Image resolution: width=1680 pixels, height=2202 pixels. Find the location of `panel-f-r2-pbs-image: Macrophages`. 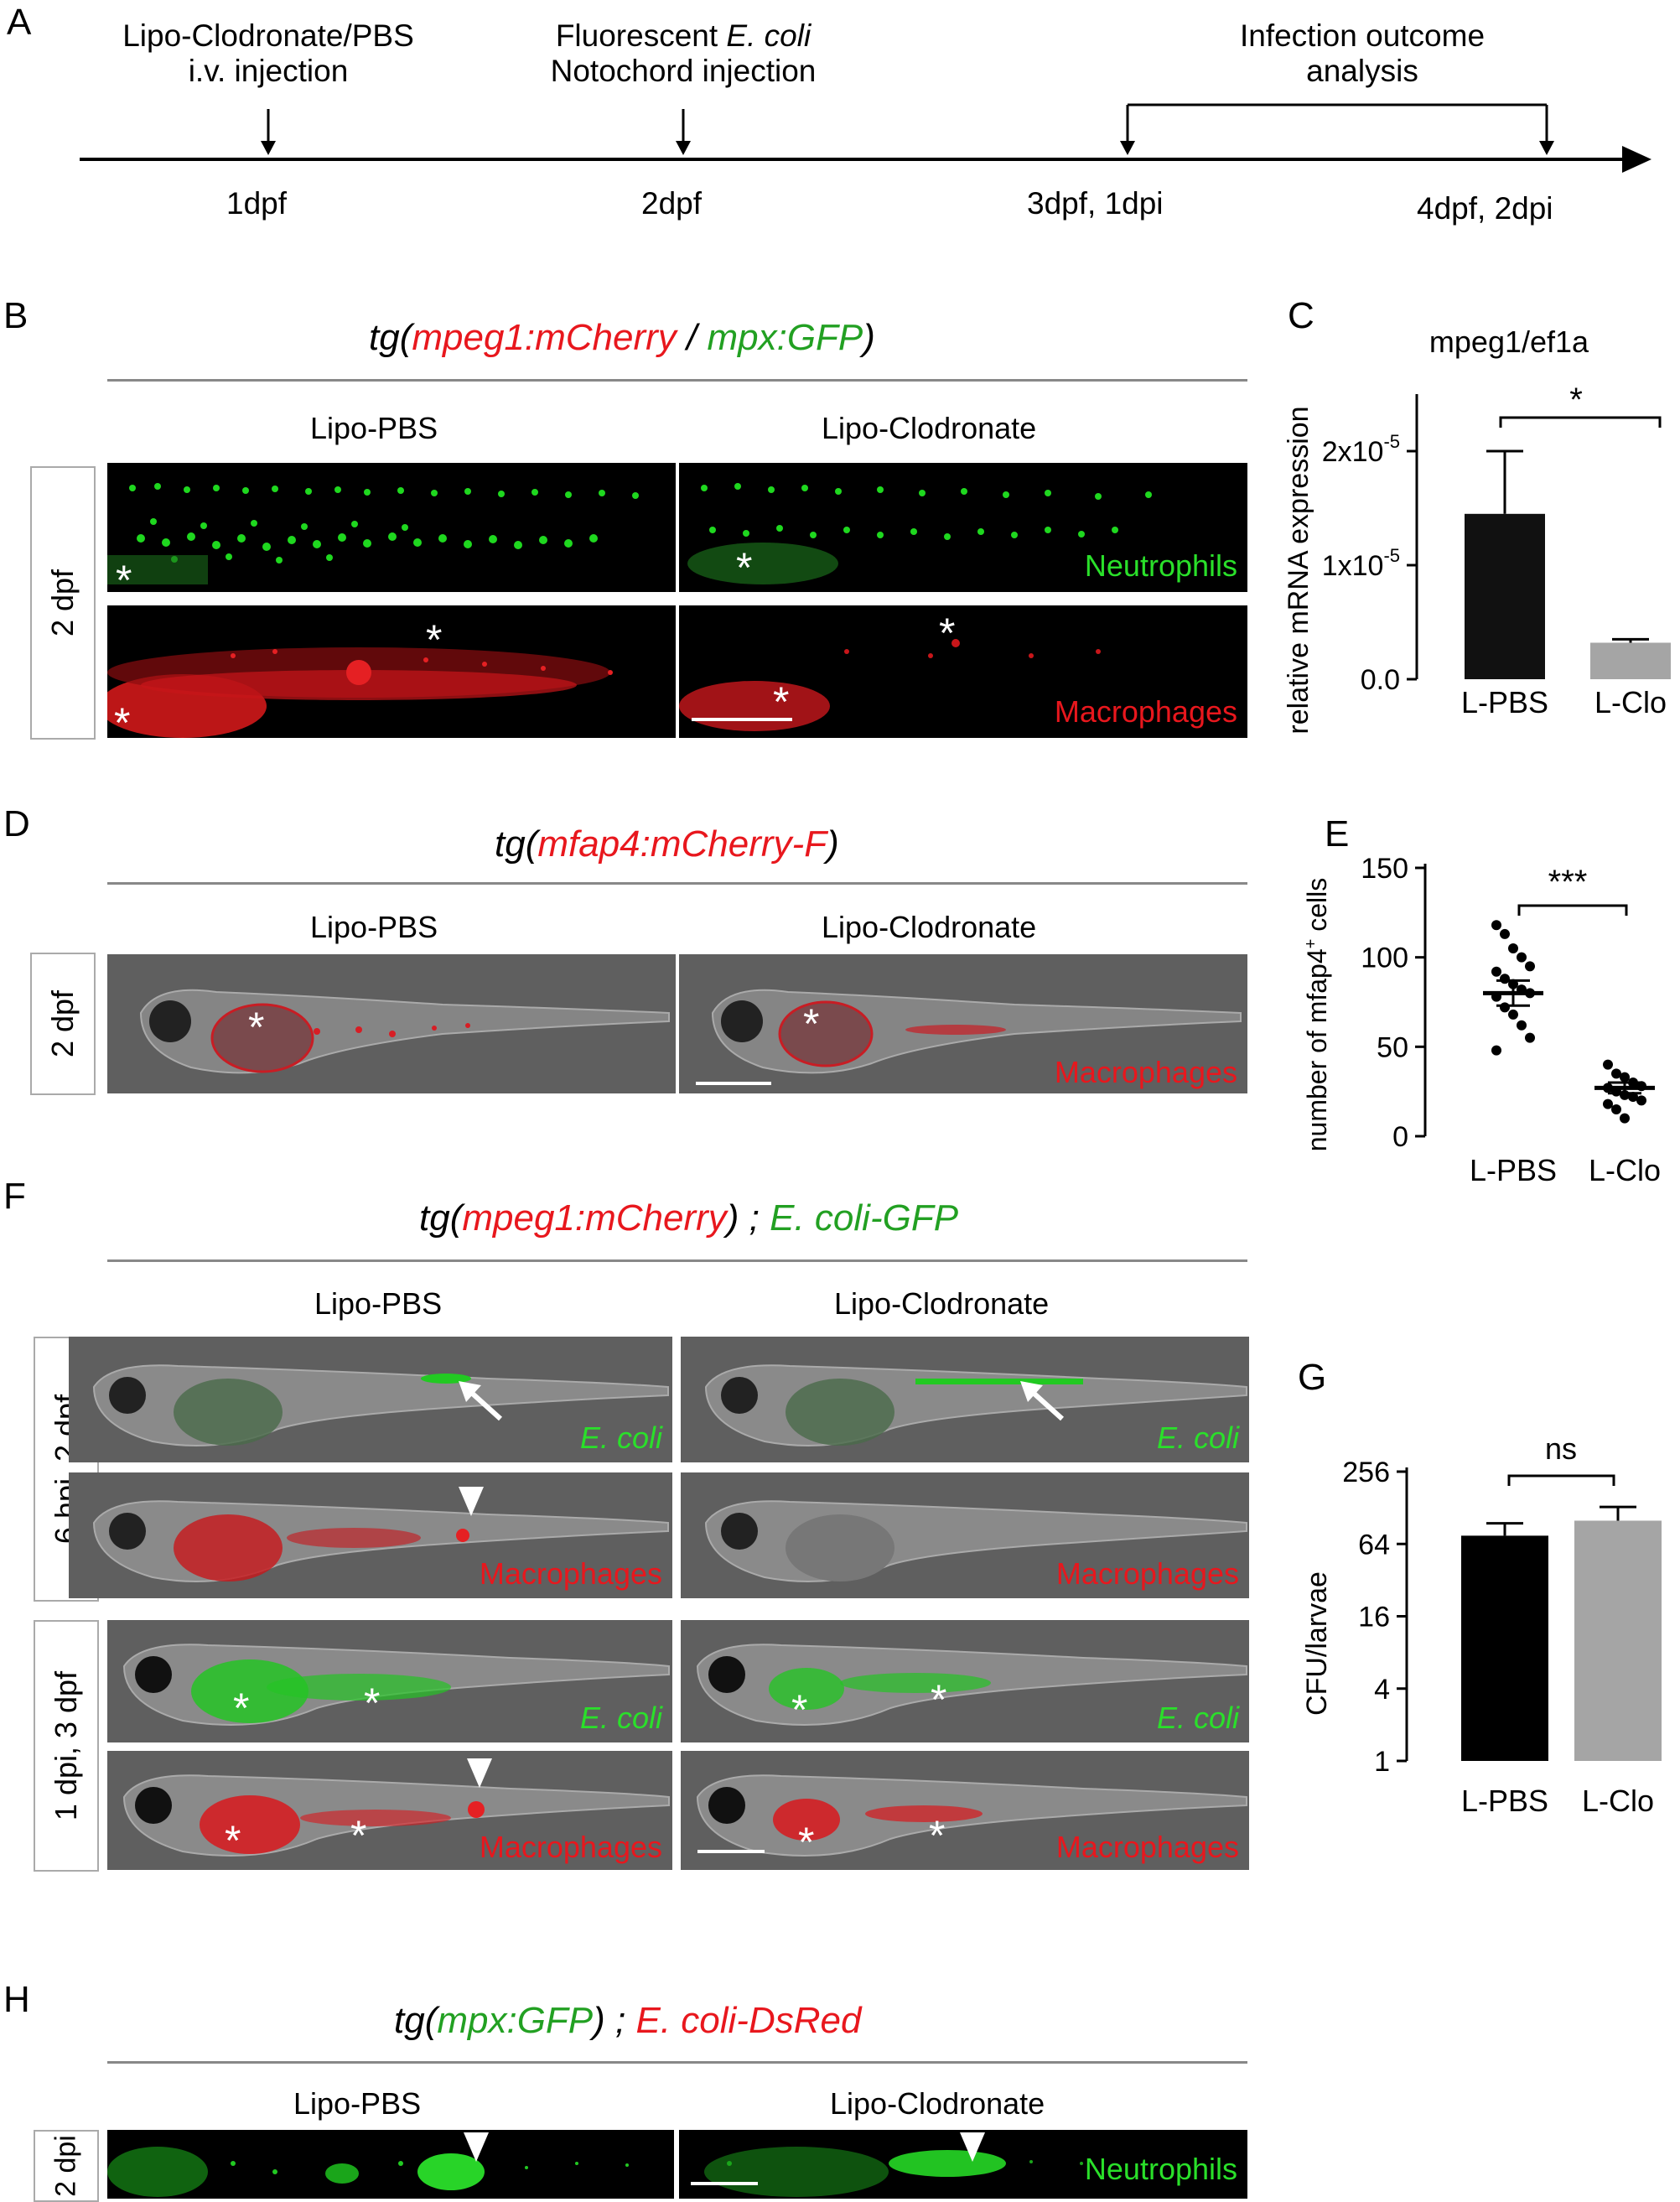

panel-f-r2-pbs-image: Macrophages is located at coordinates (370, 1535).